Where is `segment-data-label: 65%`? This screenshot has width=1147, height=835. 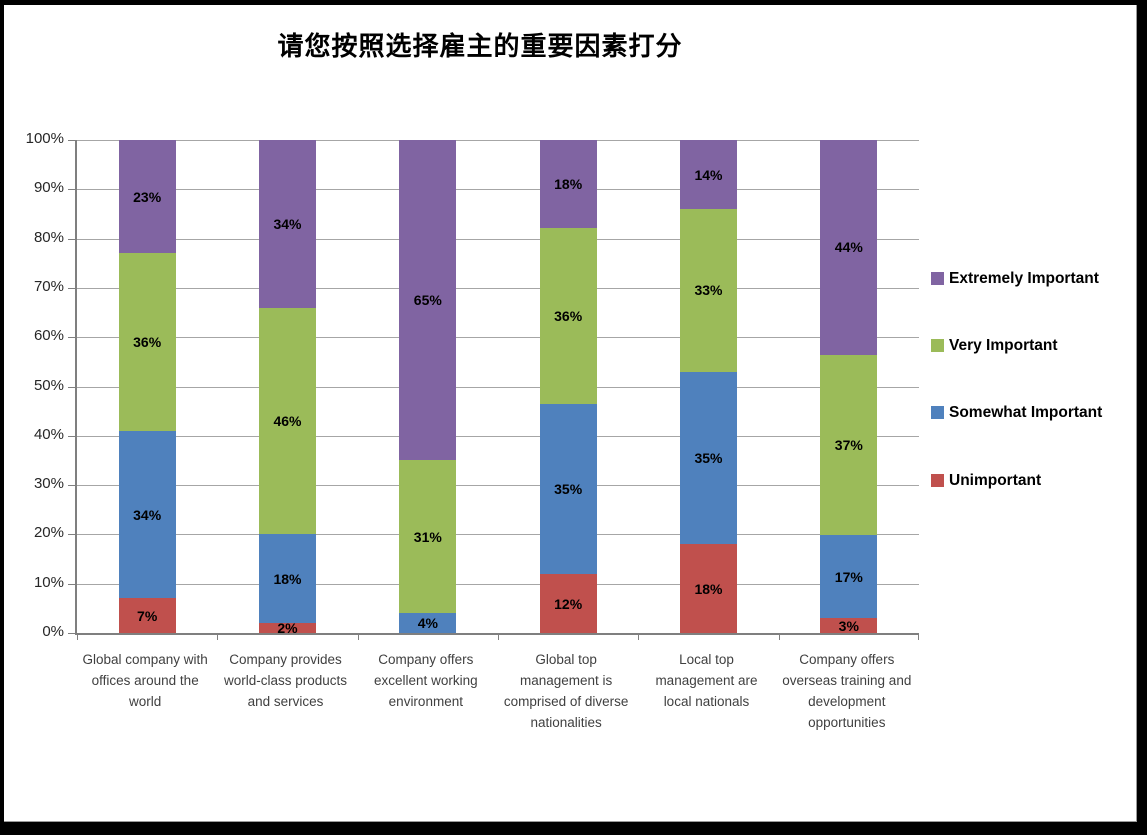 segment-data-label: 65% is located at coordinates (427, 300).